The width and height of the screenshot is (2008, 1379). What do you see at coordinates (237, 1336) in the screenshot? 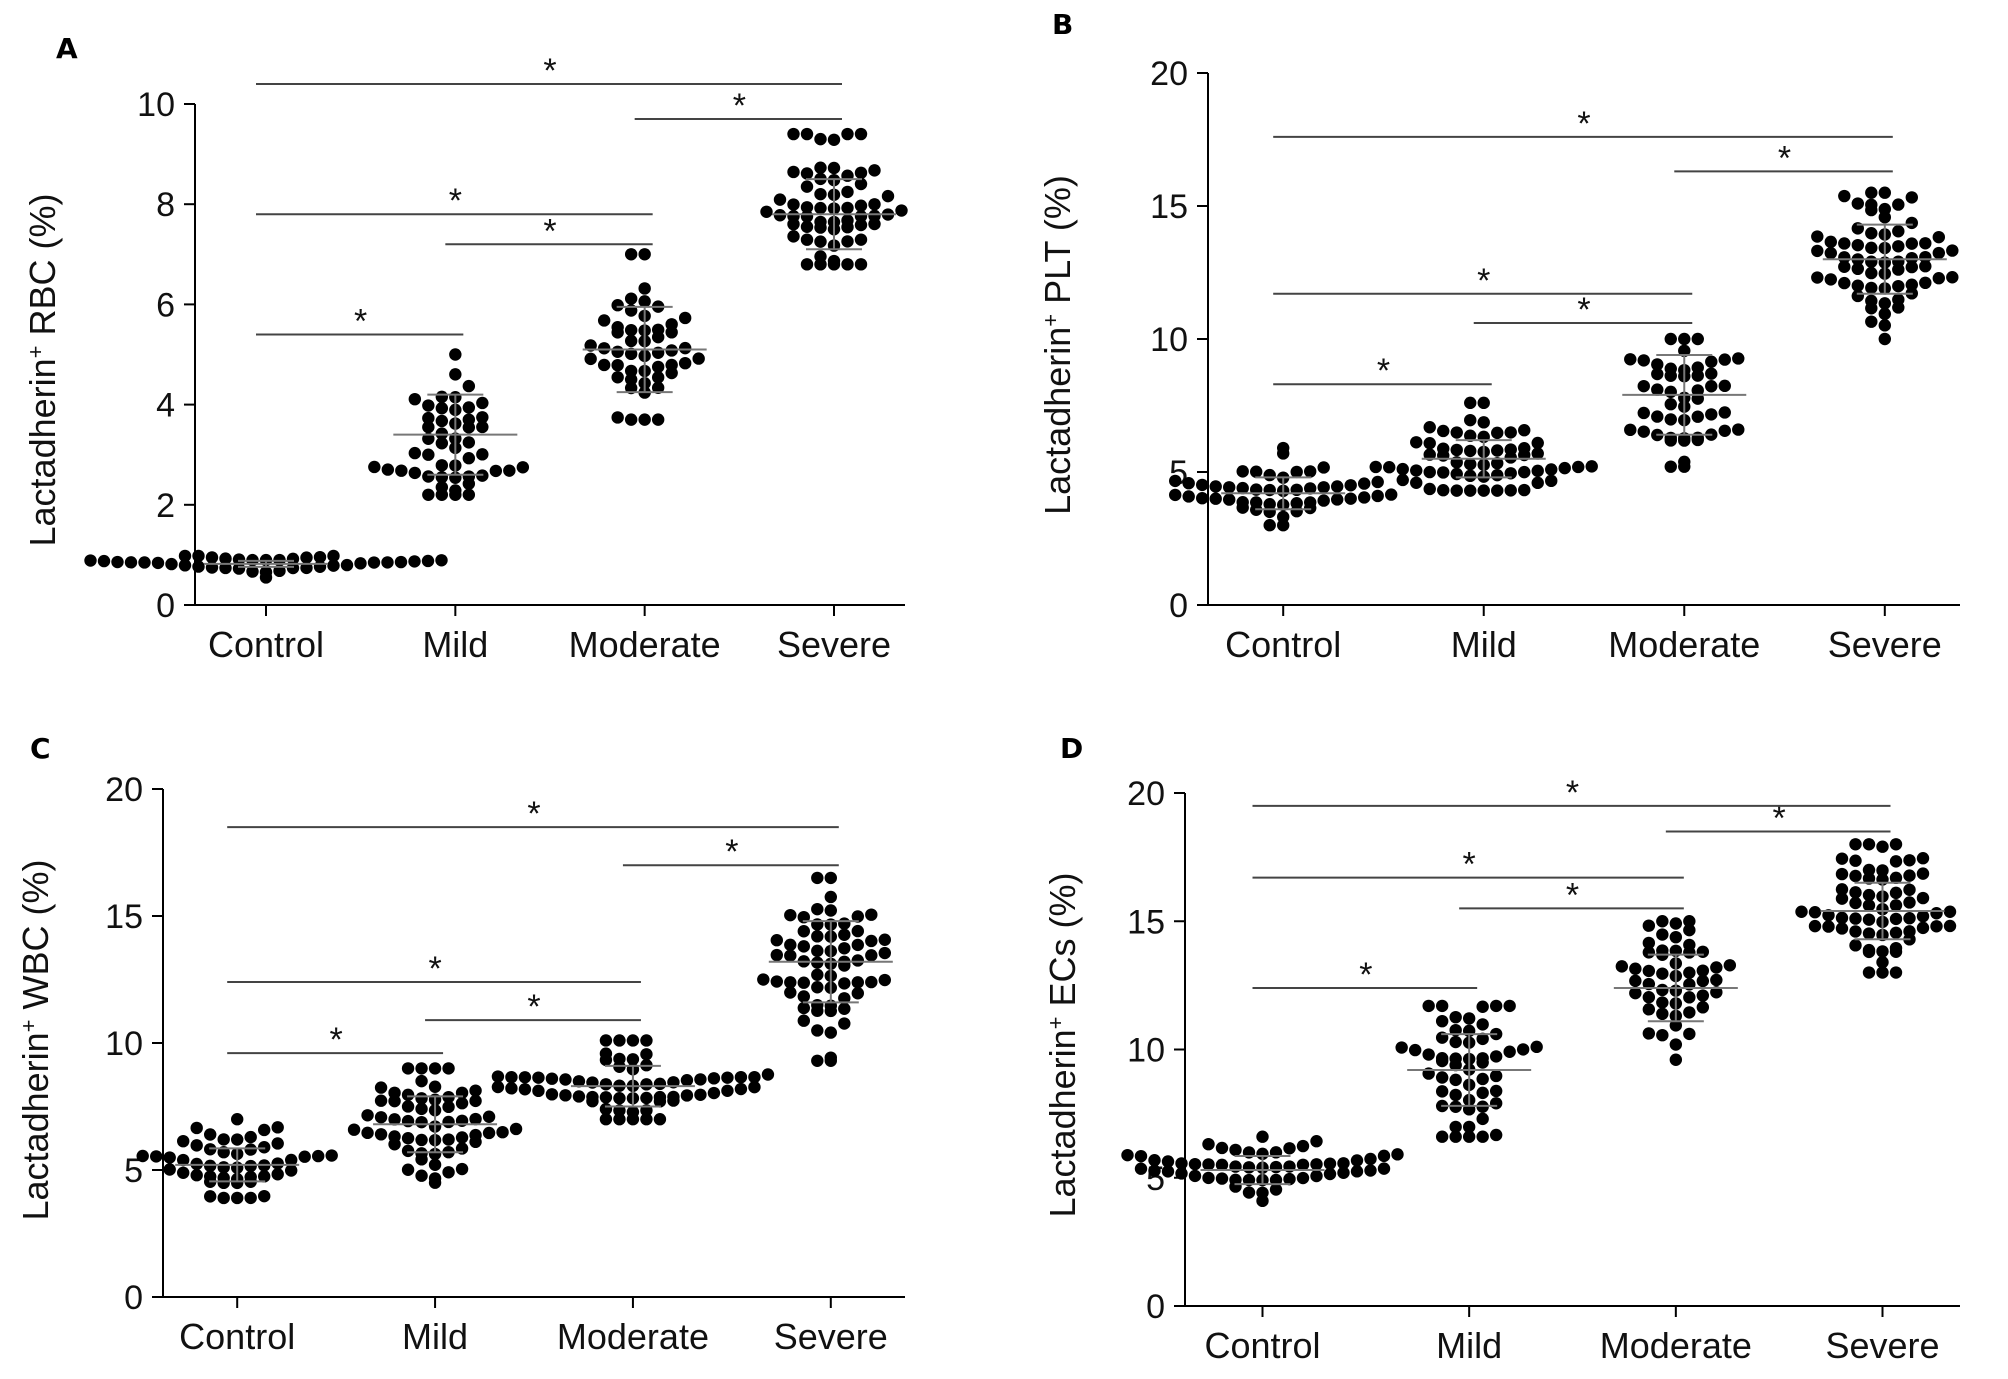
I see `x-tick-label: Control` at bounding box center [237, 1336].